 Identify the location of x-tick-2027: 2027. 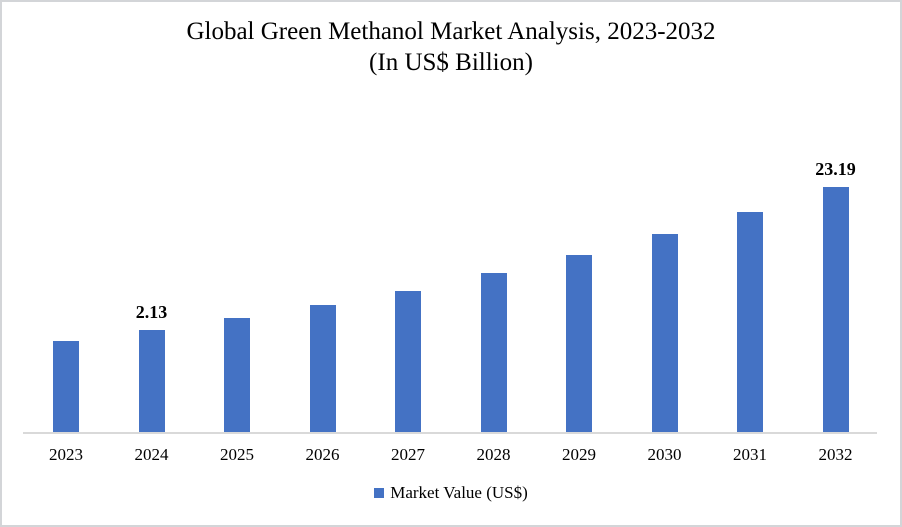
(408, 454).